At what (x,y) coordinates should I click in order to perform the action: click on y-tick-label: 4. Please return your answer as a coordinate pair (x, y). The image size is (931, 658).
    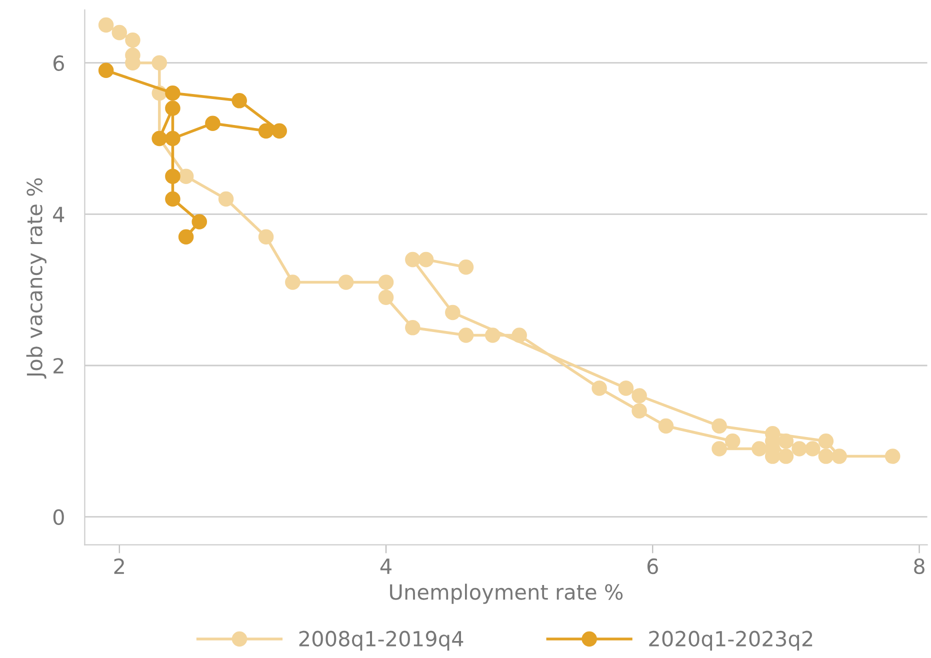
    Looking at the image, I should click on (58, 214).